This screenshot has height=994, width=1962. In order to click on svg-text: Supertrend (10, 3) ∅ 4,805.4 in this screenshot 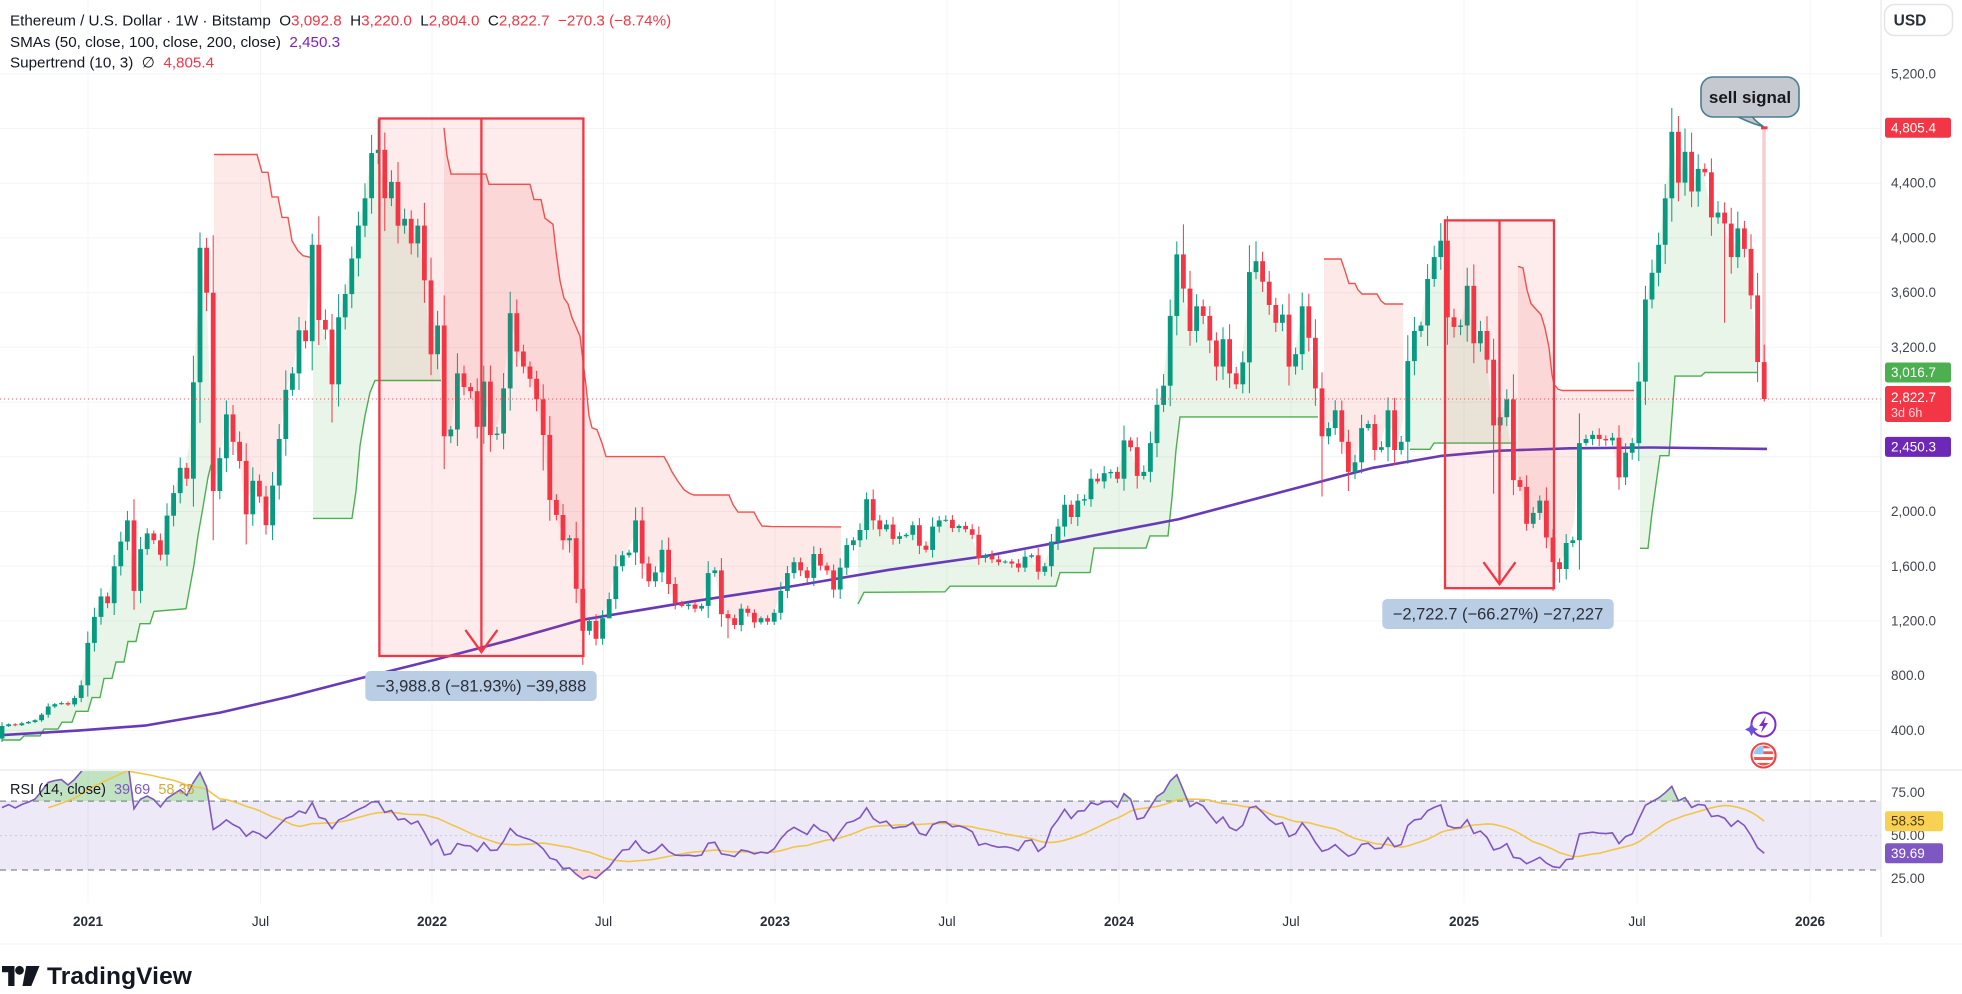, I will do `click(112, 63)`.